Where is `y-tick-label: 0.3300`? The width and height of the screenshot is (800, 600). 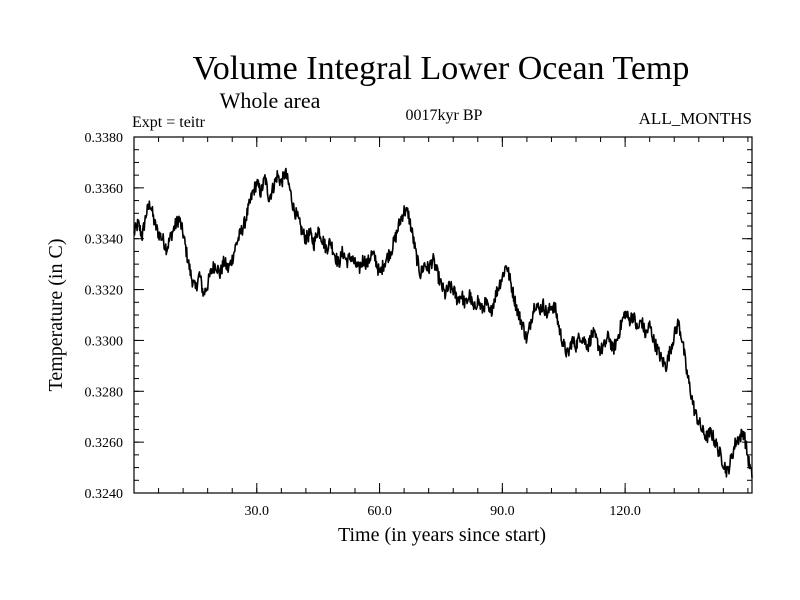 y-tick-label: 0.3300 is located at coordinates (104, 341).